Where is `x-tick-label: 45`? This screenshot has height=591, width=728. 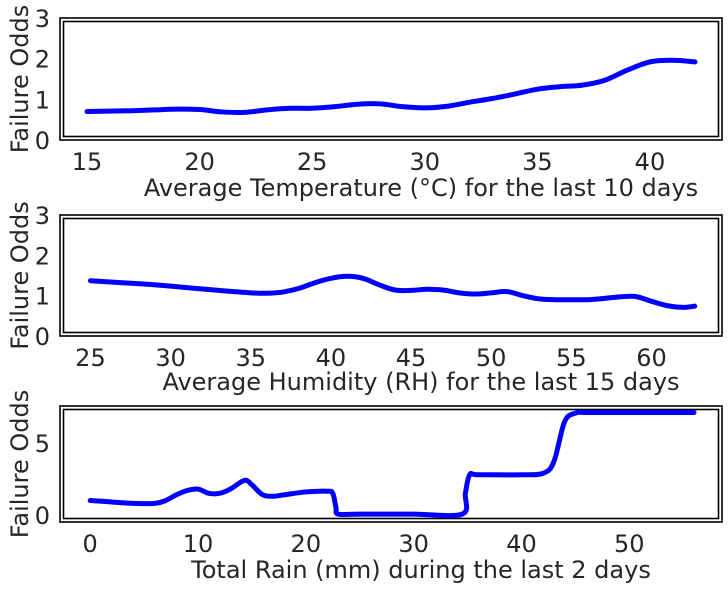
x-tick-label: 45 is located at coordinates (411, 358).